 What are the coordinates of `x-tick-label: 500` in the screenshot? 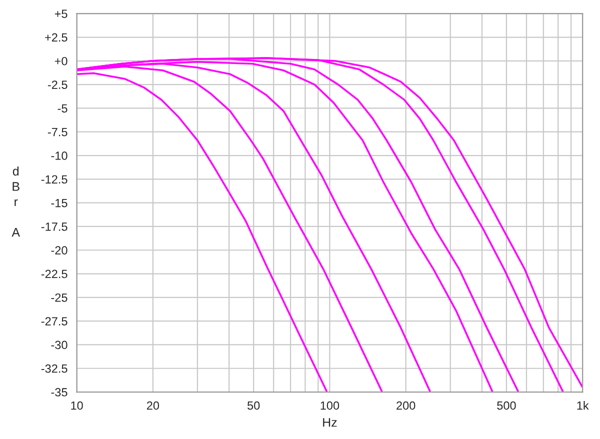 It's located at (506, 405).